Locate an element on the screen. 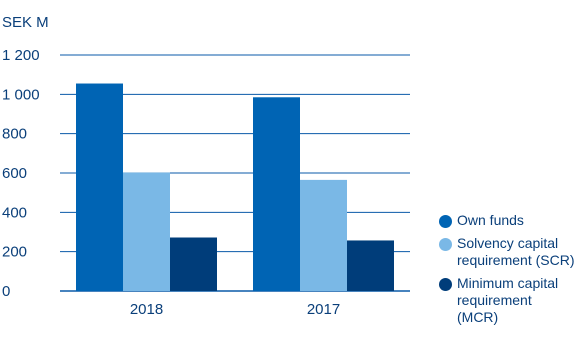 Image resolution: width=575 pixels, height=341 pixels. legend-swatch-own-funds is located at coordinates (445, 221).